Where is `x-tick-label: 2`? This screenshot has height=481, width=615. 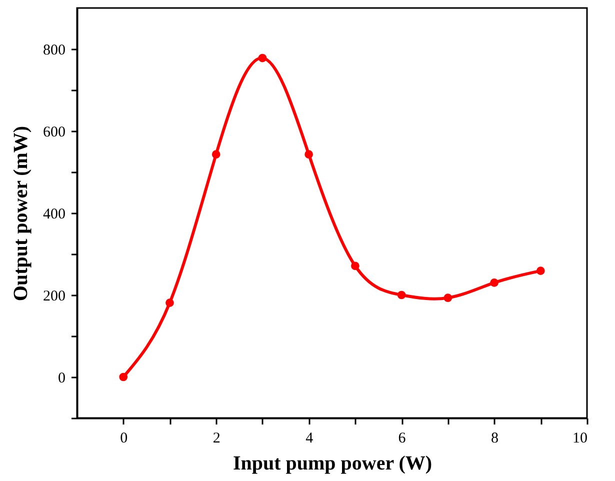
x-tick-label: 2 is located at coordinates (216, 438).